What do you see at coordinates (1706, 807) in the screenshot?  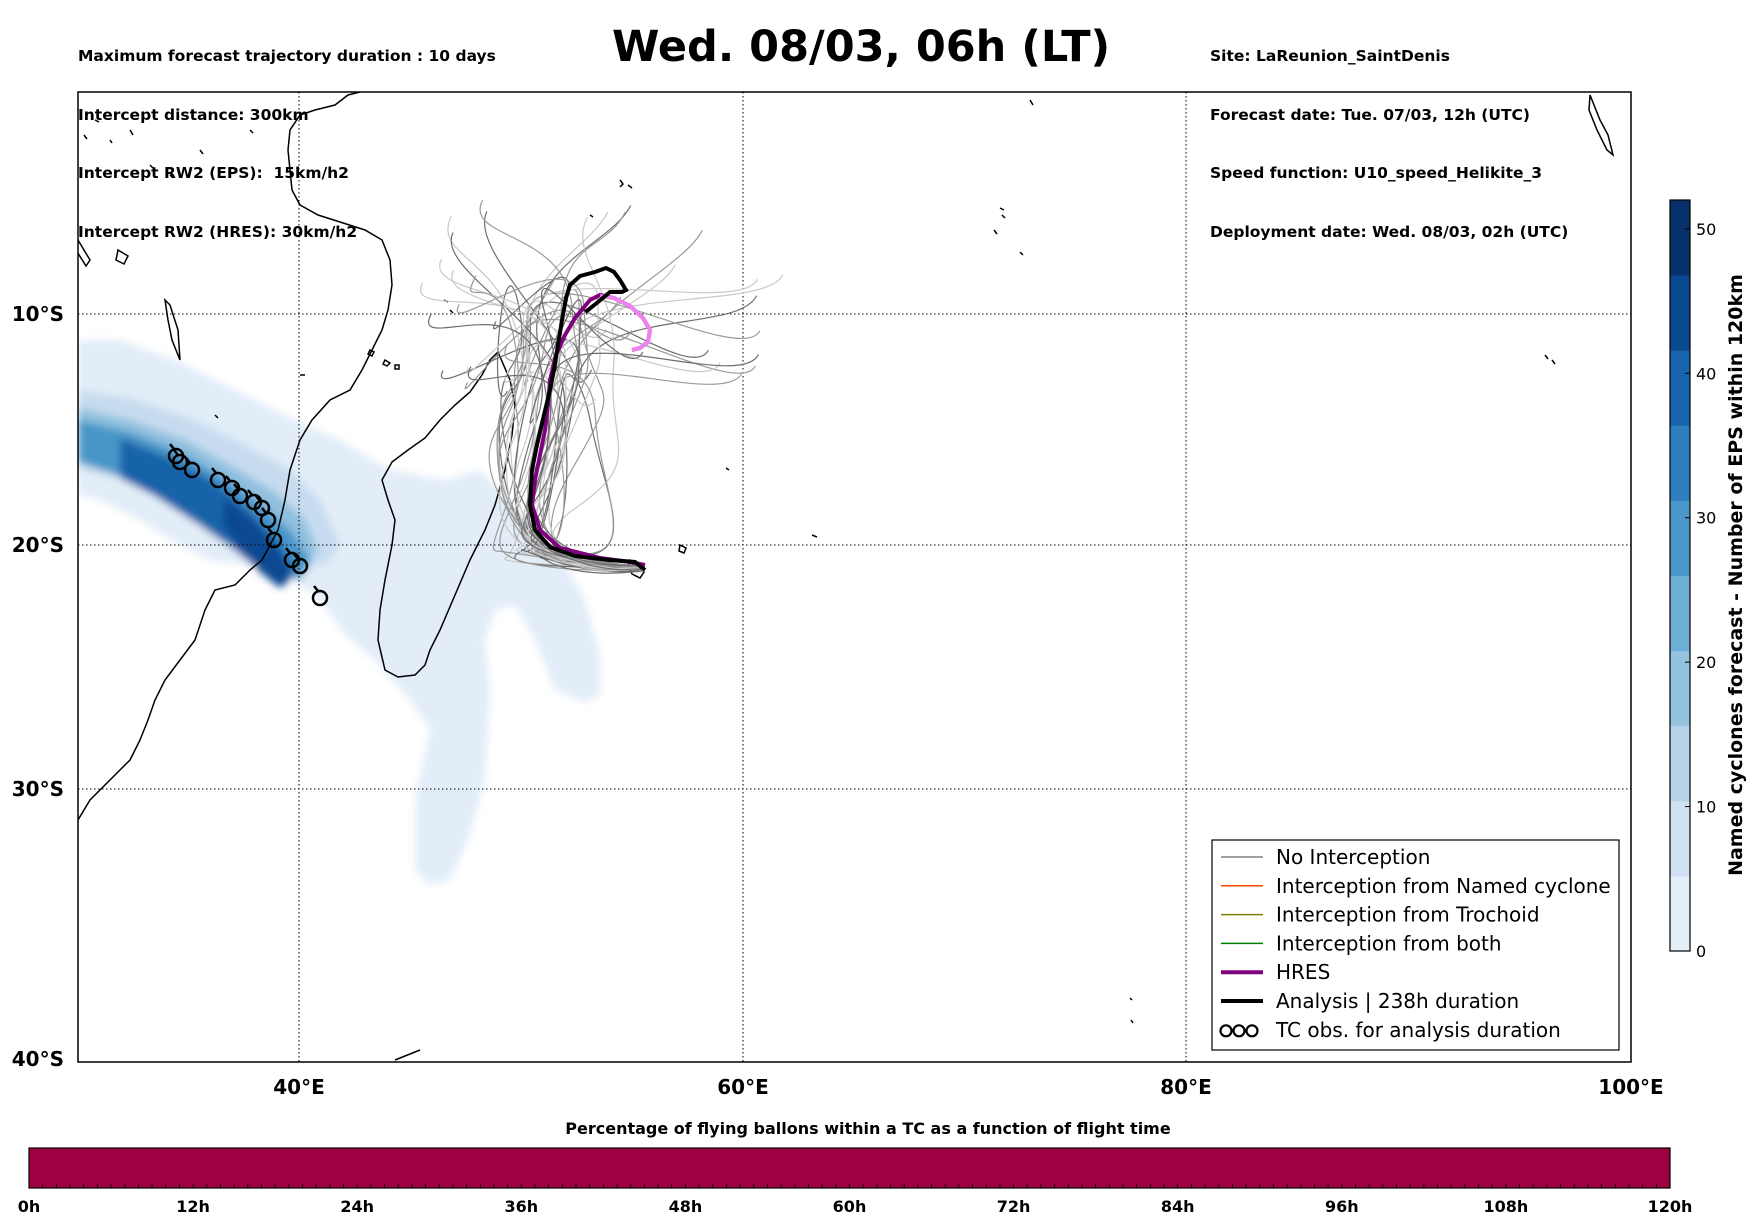 I see `colorbar-tick-label: 10` at bounding box center [1706, 807].